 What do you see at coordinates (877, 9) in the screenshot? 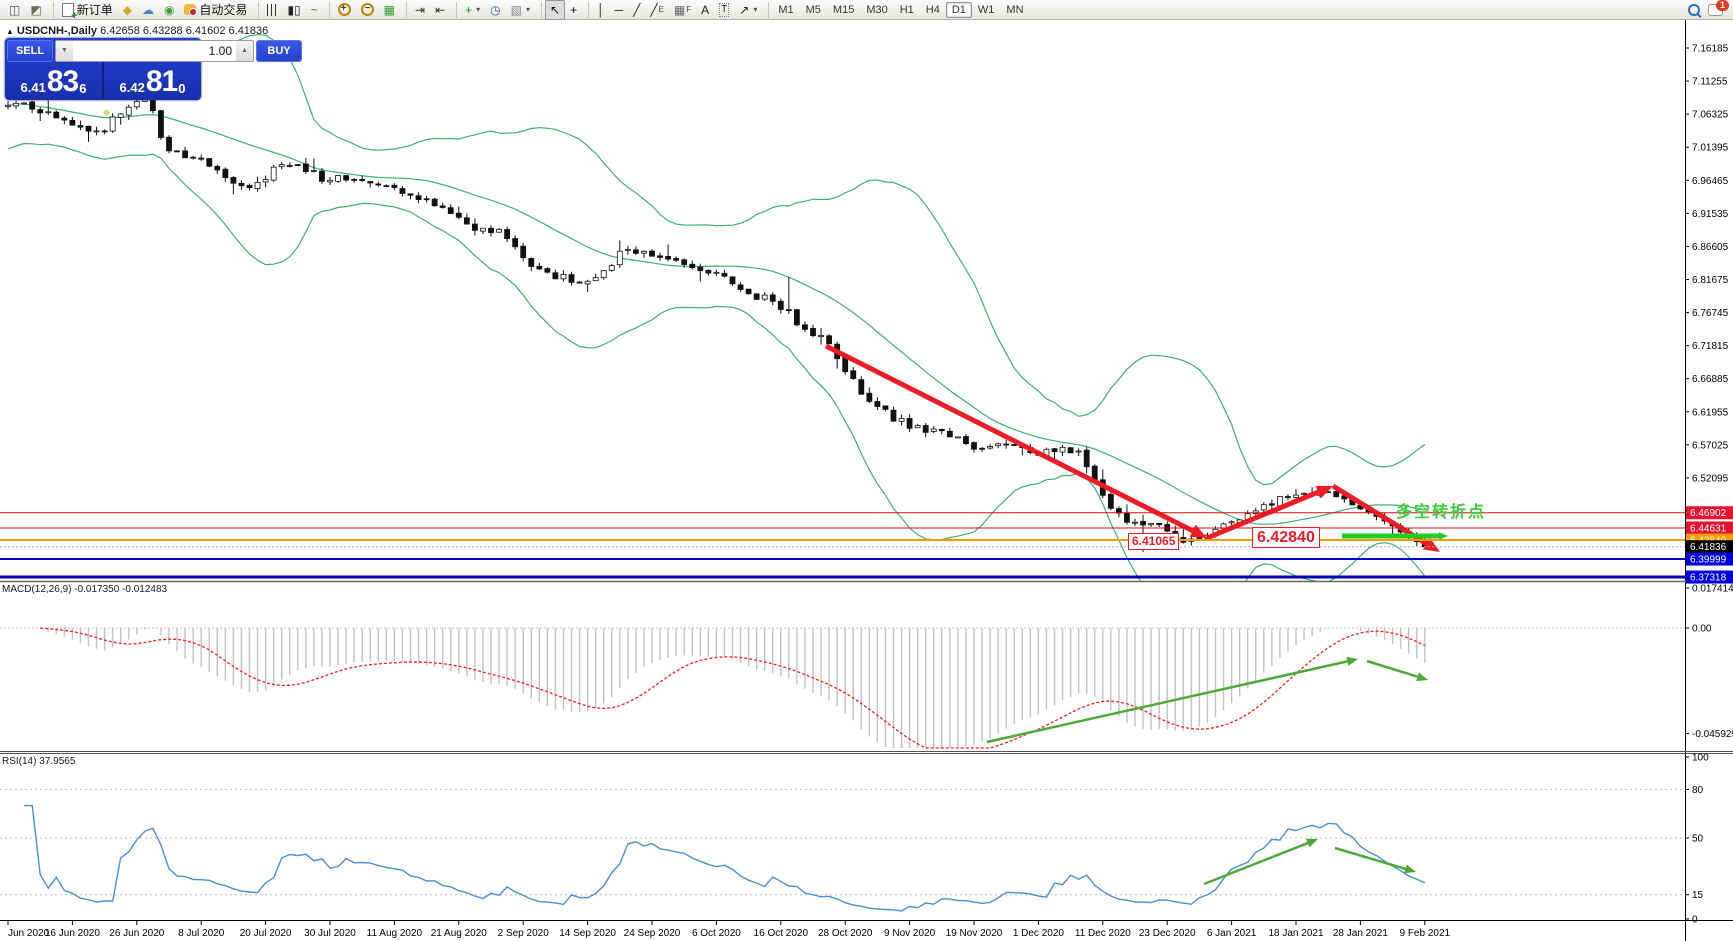
I see `timeframe-m30: M30` at bounding box center [877, 9].